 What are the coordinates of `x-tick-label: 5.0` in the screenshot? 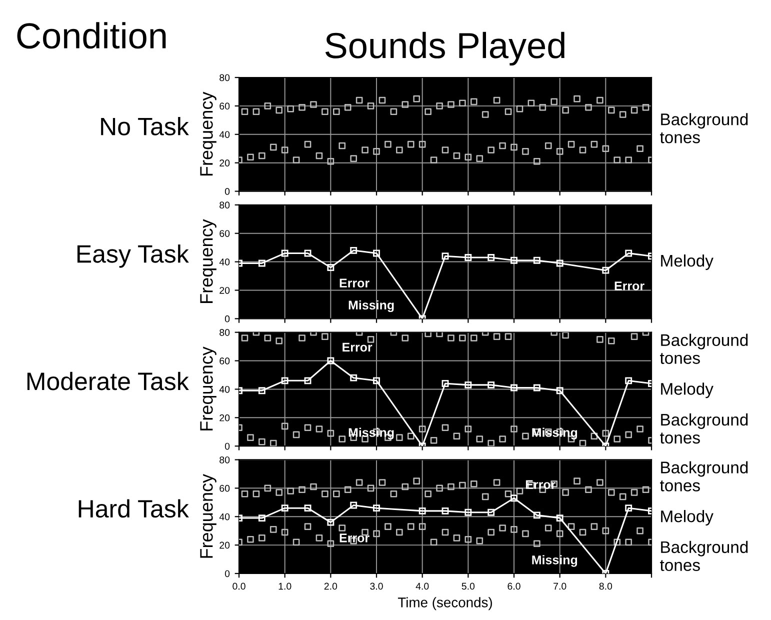 It's located at (468, 586).